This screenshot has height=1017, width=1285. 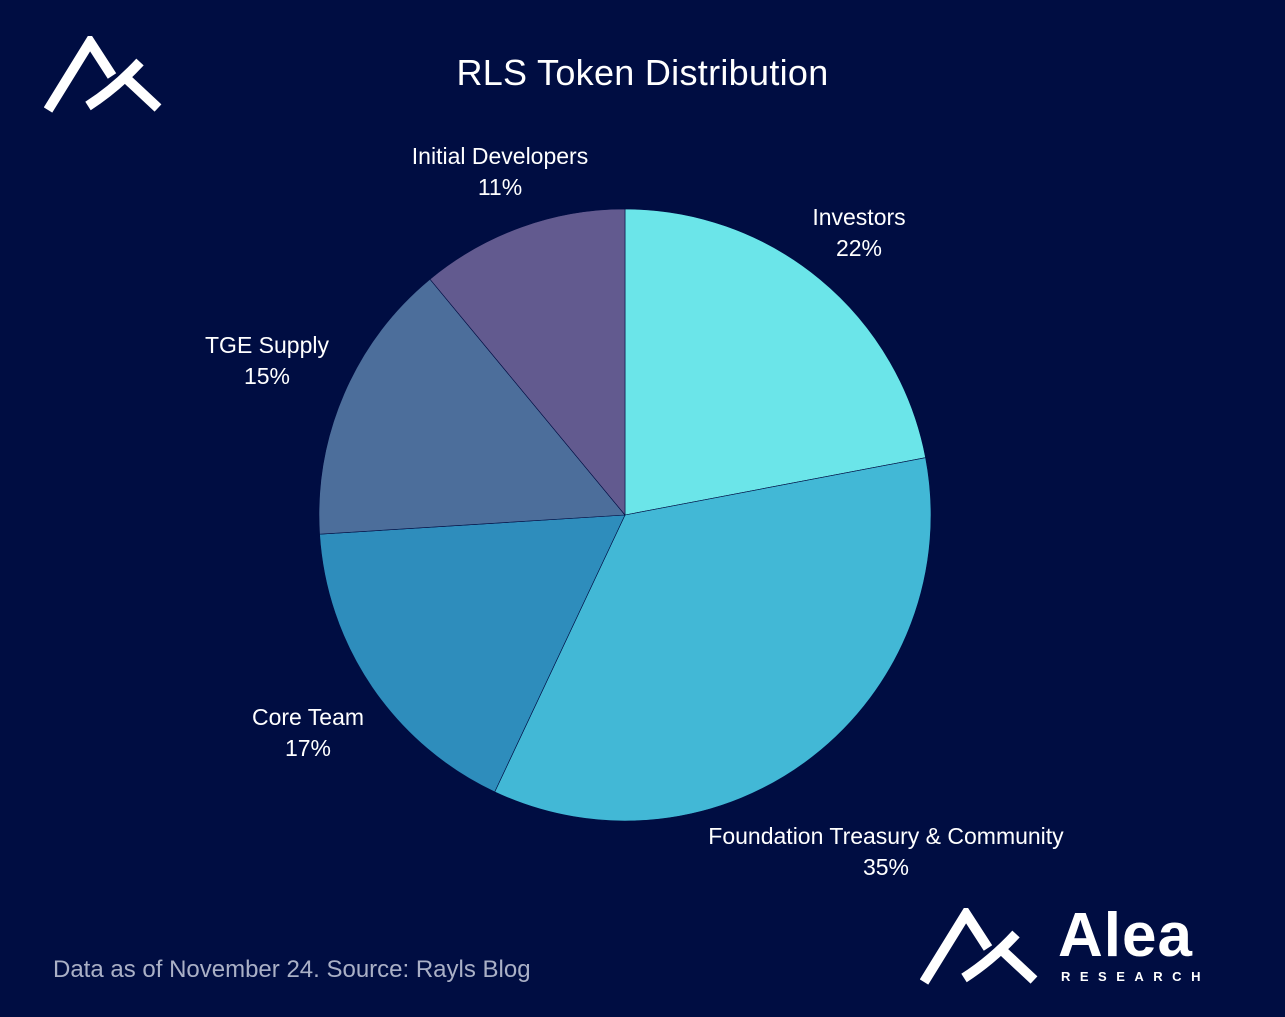 I want to click on slice-label-core-team: Core Team 17%, so click(x=308, y=733).